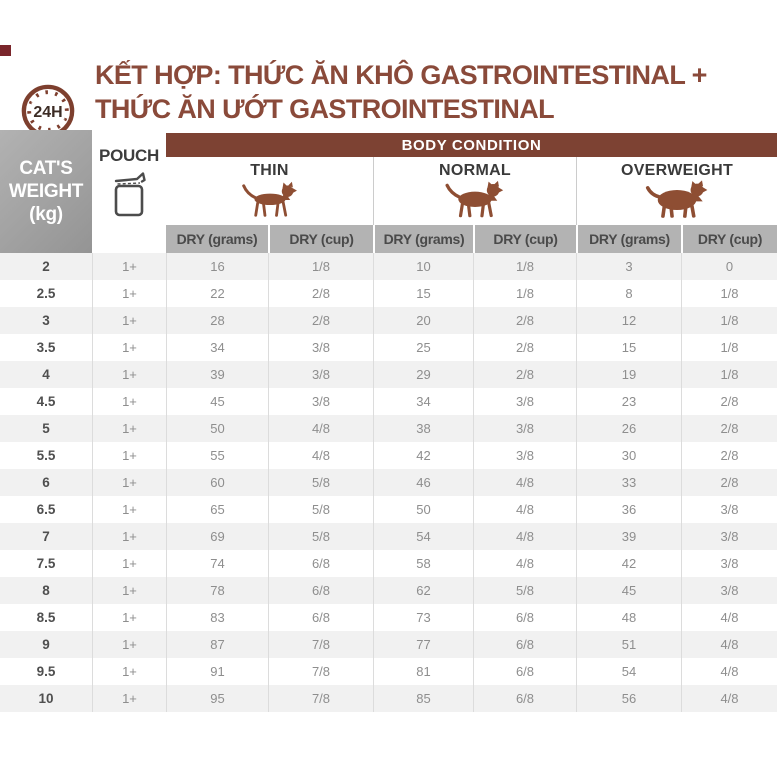  I want to click on value-cell: 10, so click(423, 266).